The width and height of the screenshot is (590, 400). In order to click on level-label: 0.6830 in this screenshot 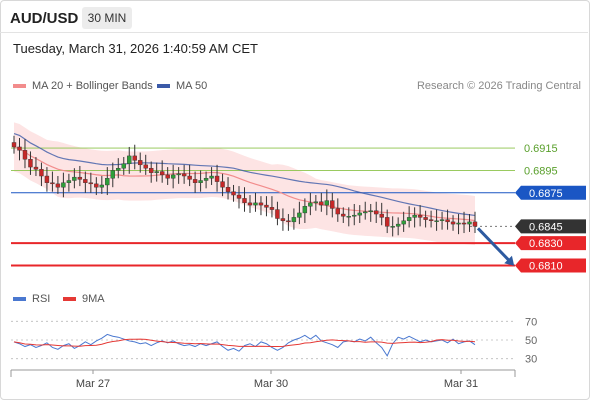, I will do `click(546, 244)`.